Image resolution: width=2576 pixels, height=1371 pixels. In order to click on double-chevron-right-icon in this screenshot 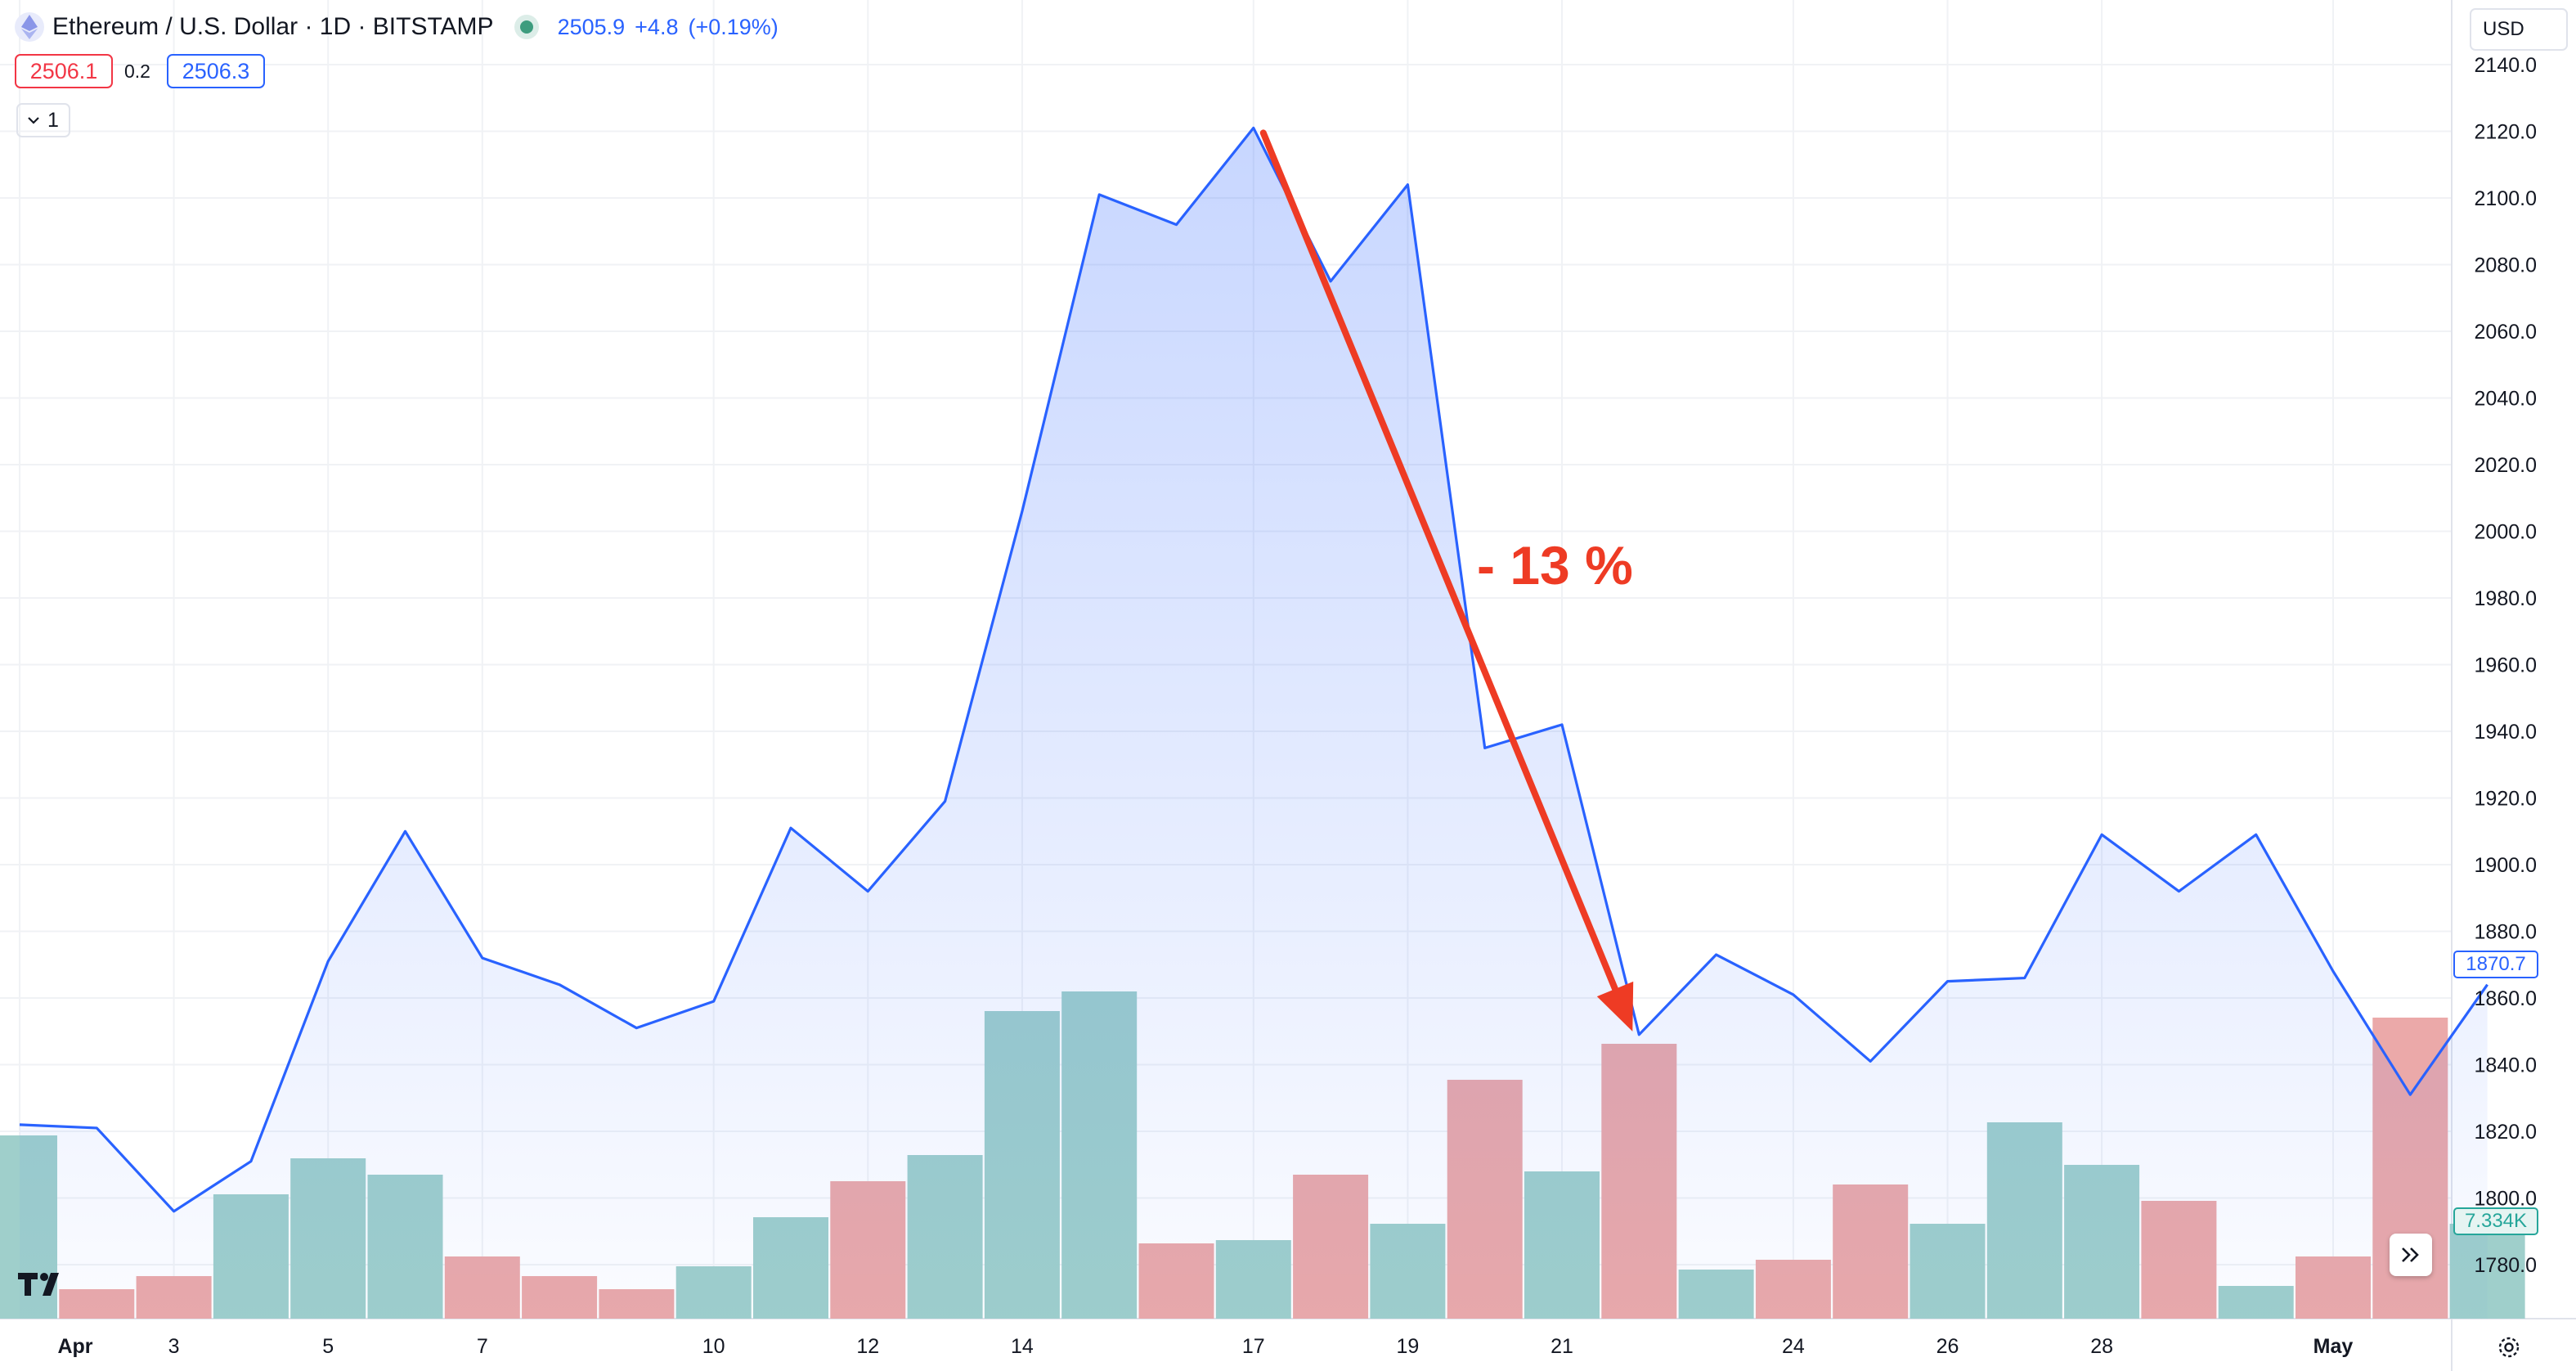, I will do `click(2410, 1254)`.